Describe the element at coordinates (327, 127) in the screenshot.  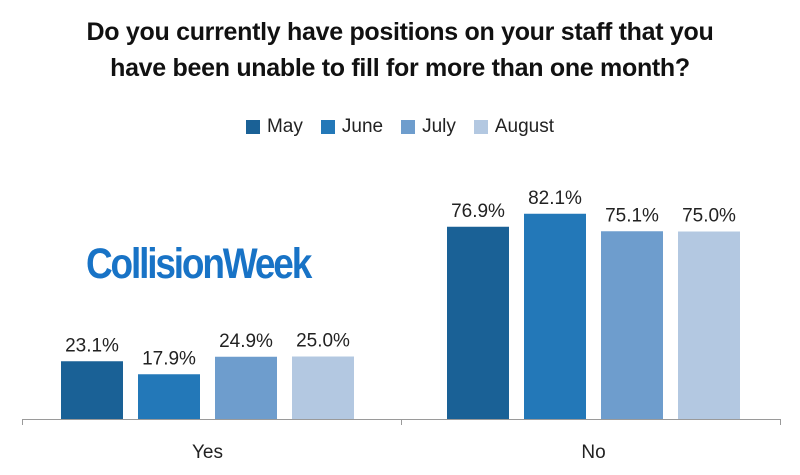
I see `legend-swatch-june` at that location.